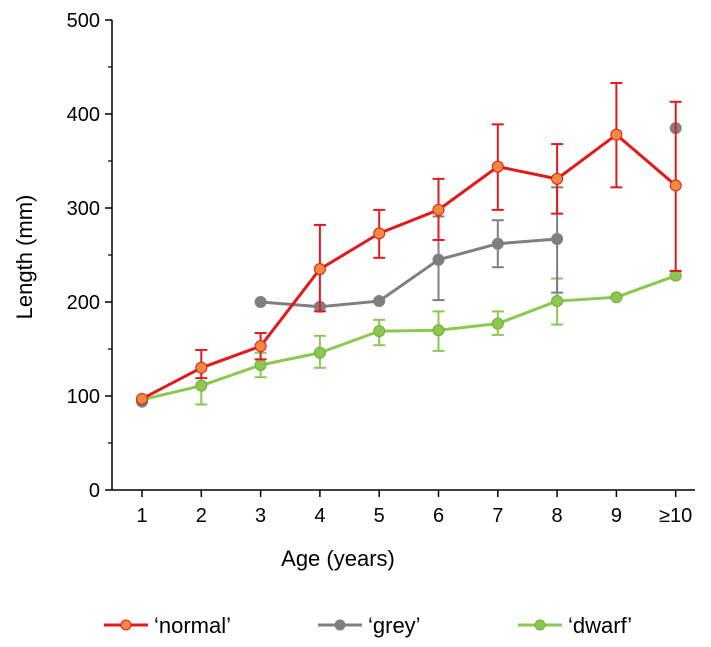 Image resolution: width=711 pixels, height=647 pixels. I want to click on x-tick-label: 5, so click(379, 516).